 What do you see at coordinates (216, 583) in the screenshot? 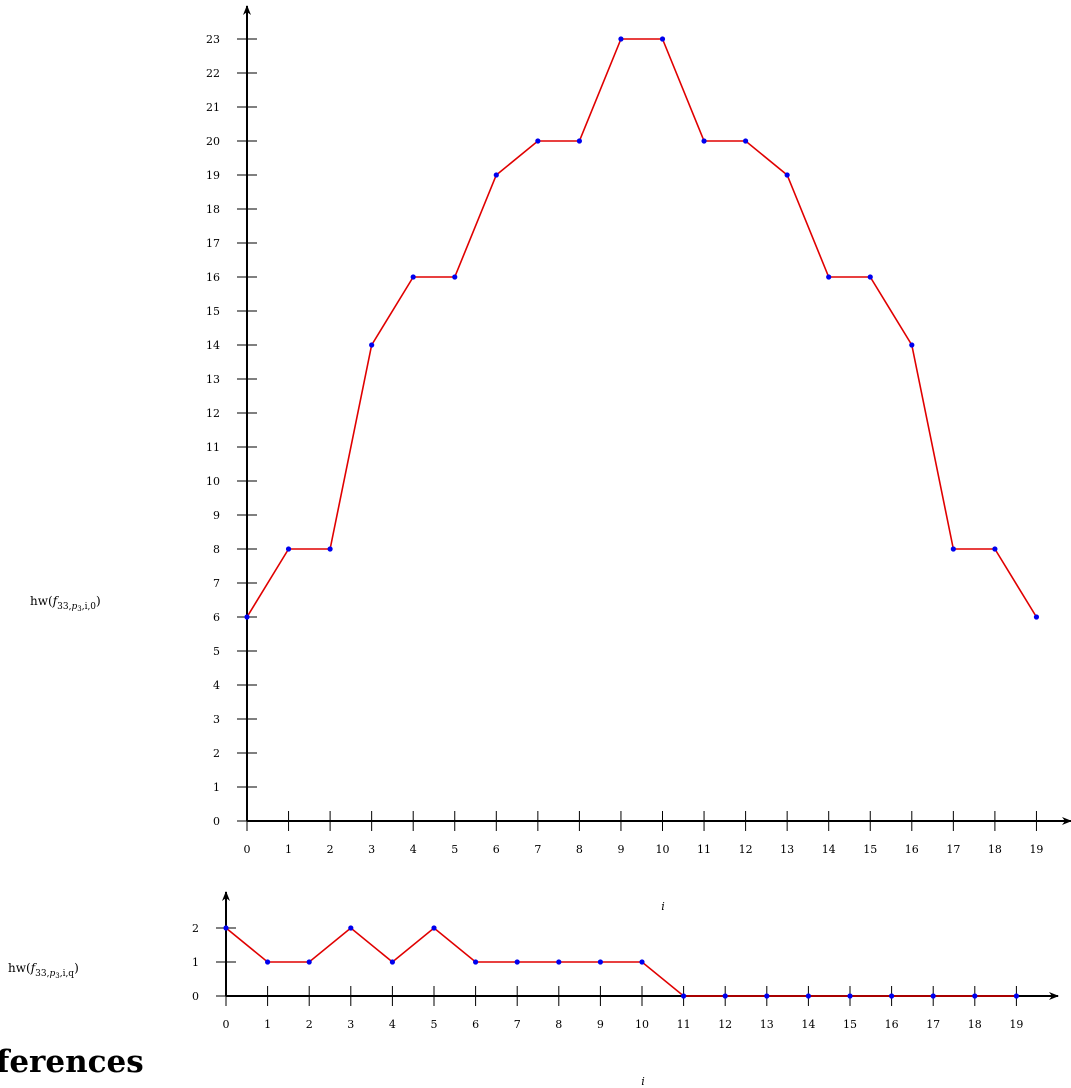
I see `y-tick-label: 7` at bounding box center [216, 583].